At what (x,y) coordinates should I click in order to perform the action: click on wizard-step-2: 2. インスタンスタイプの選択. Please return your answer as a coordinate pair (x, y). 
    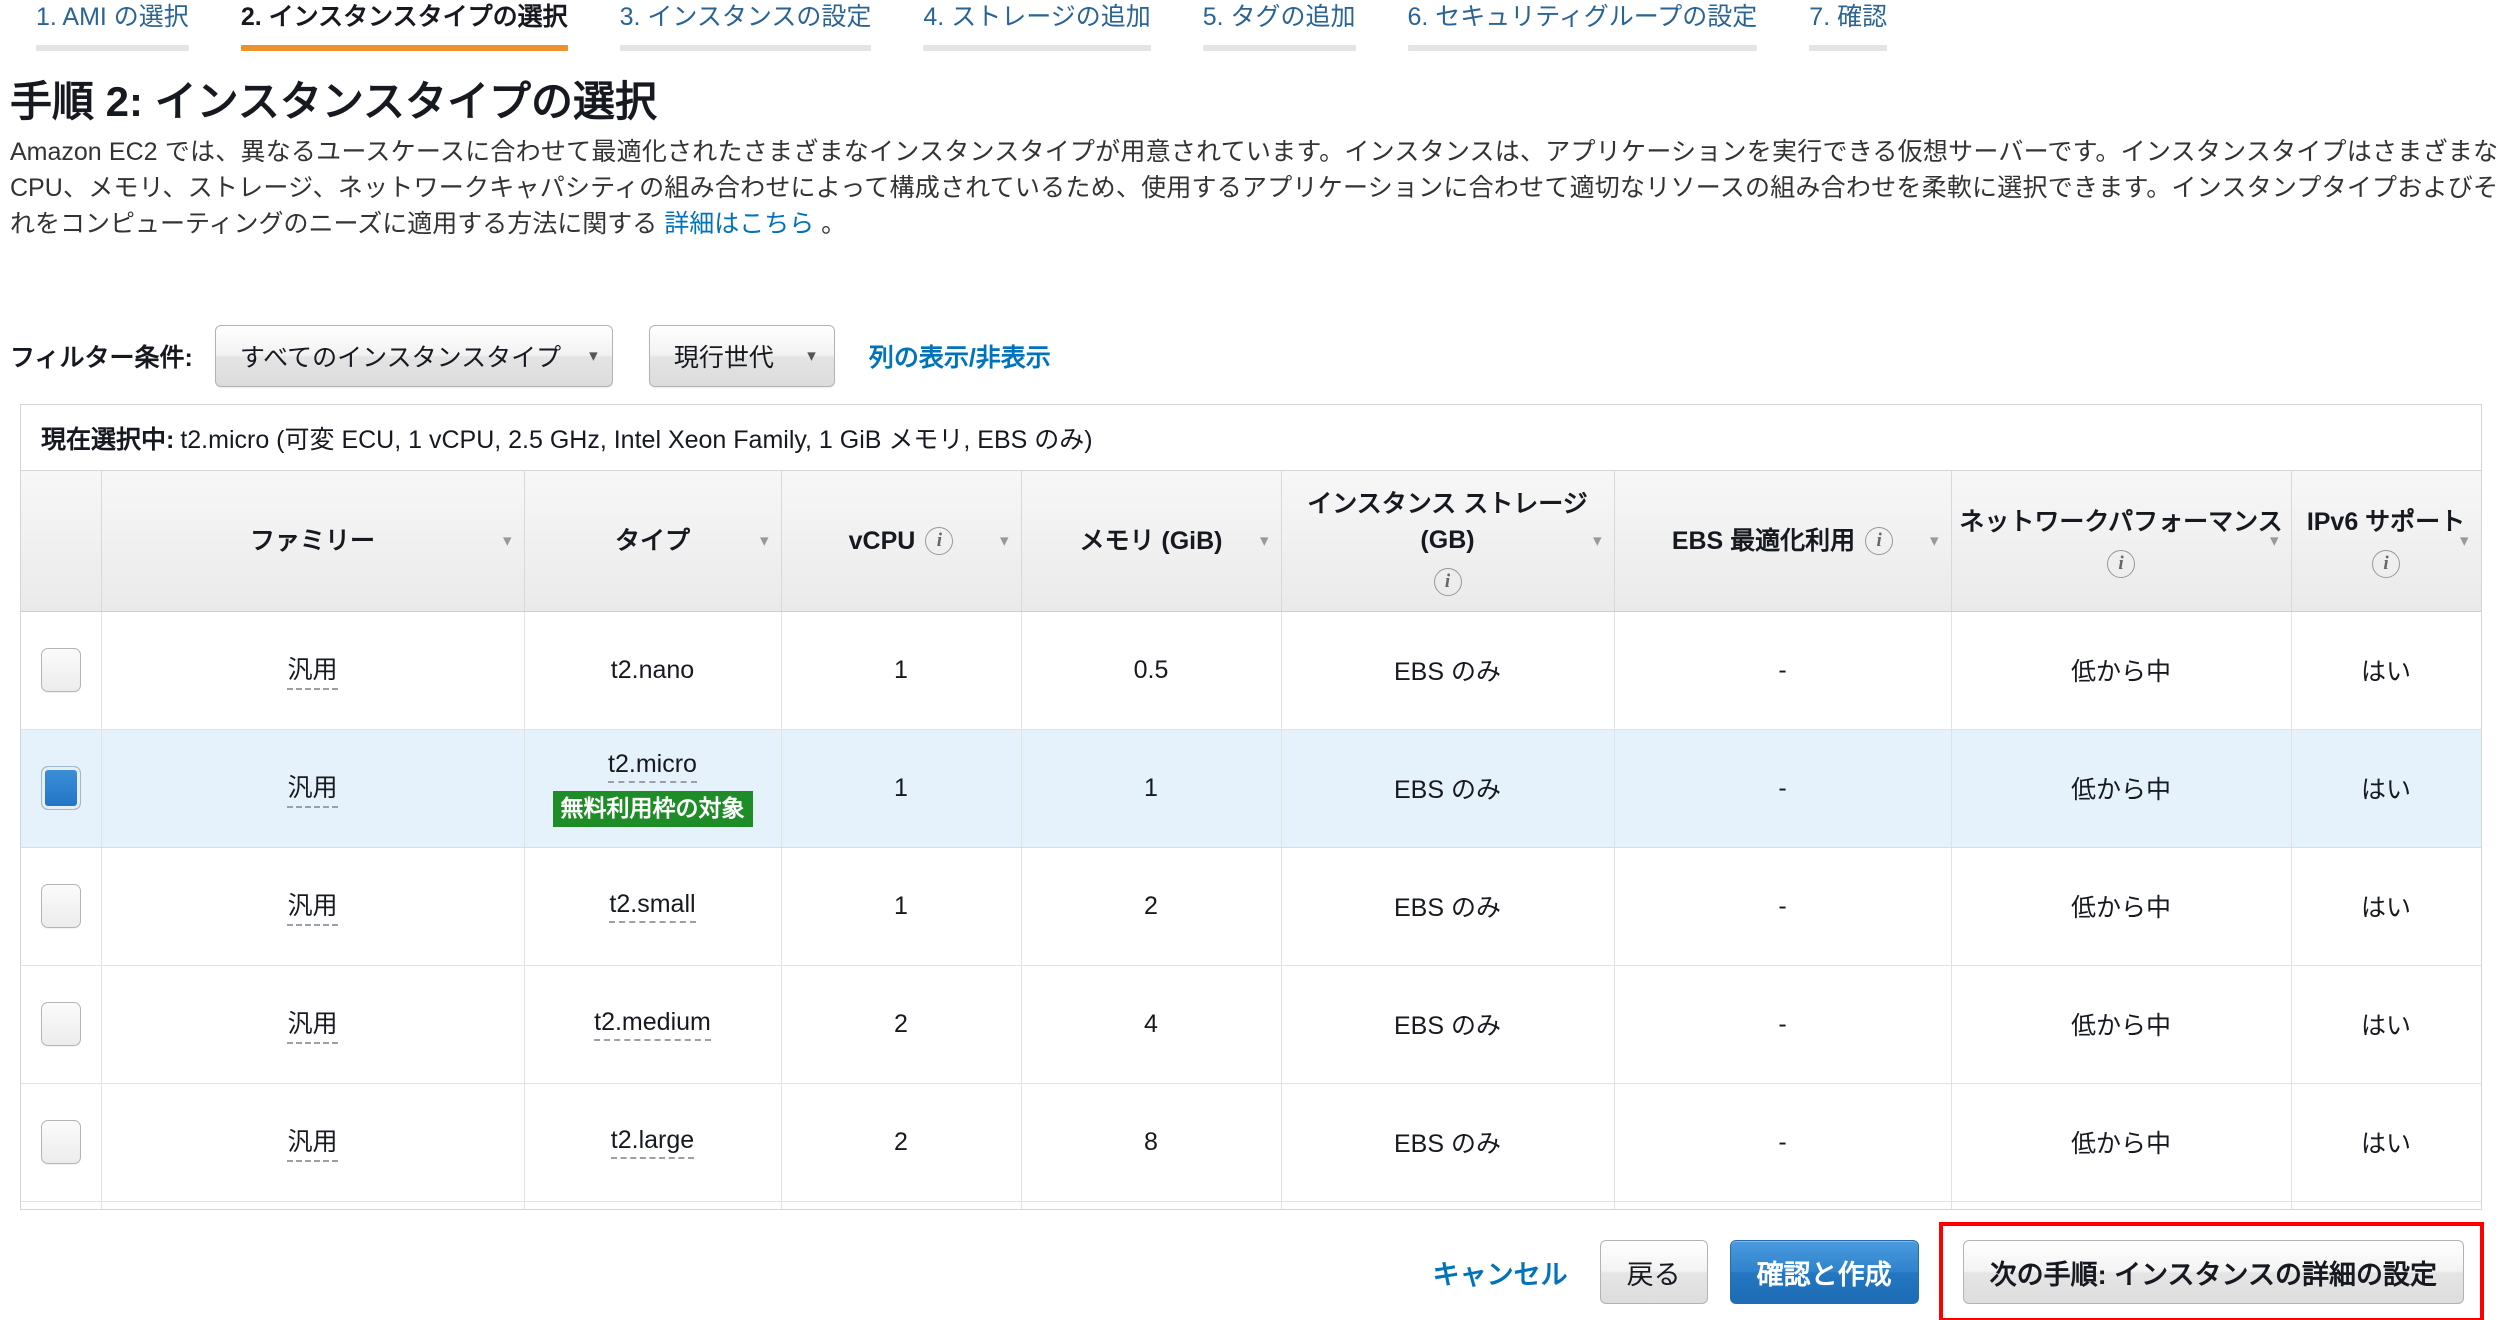
    Looking at the image, I should click on (404, 25).